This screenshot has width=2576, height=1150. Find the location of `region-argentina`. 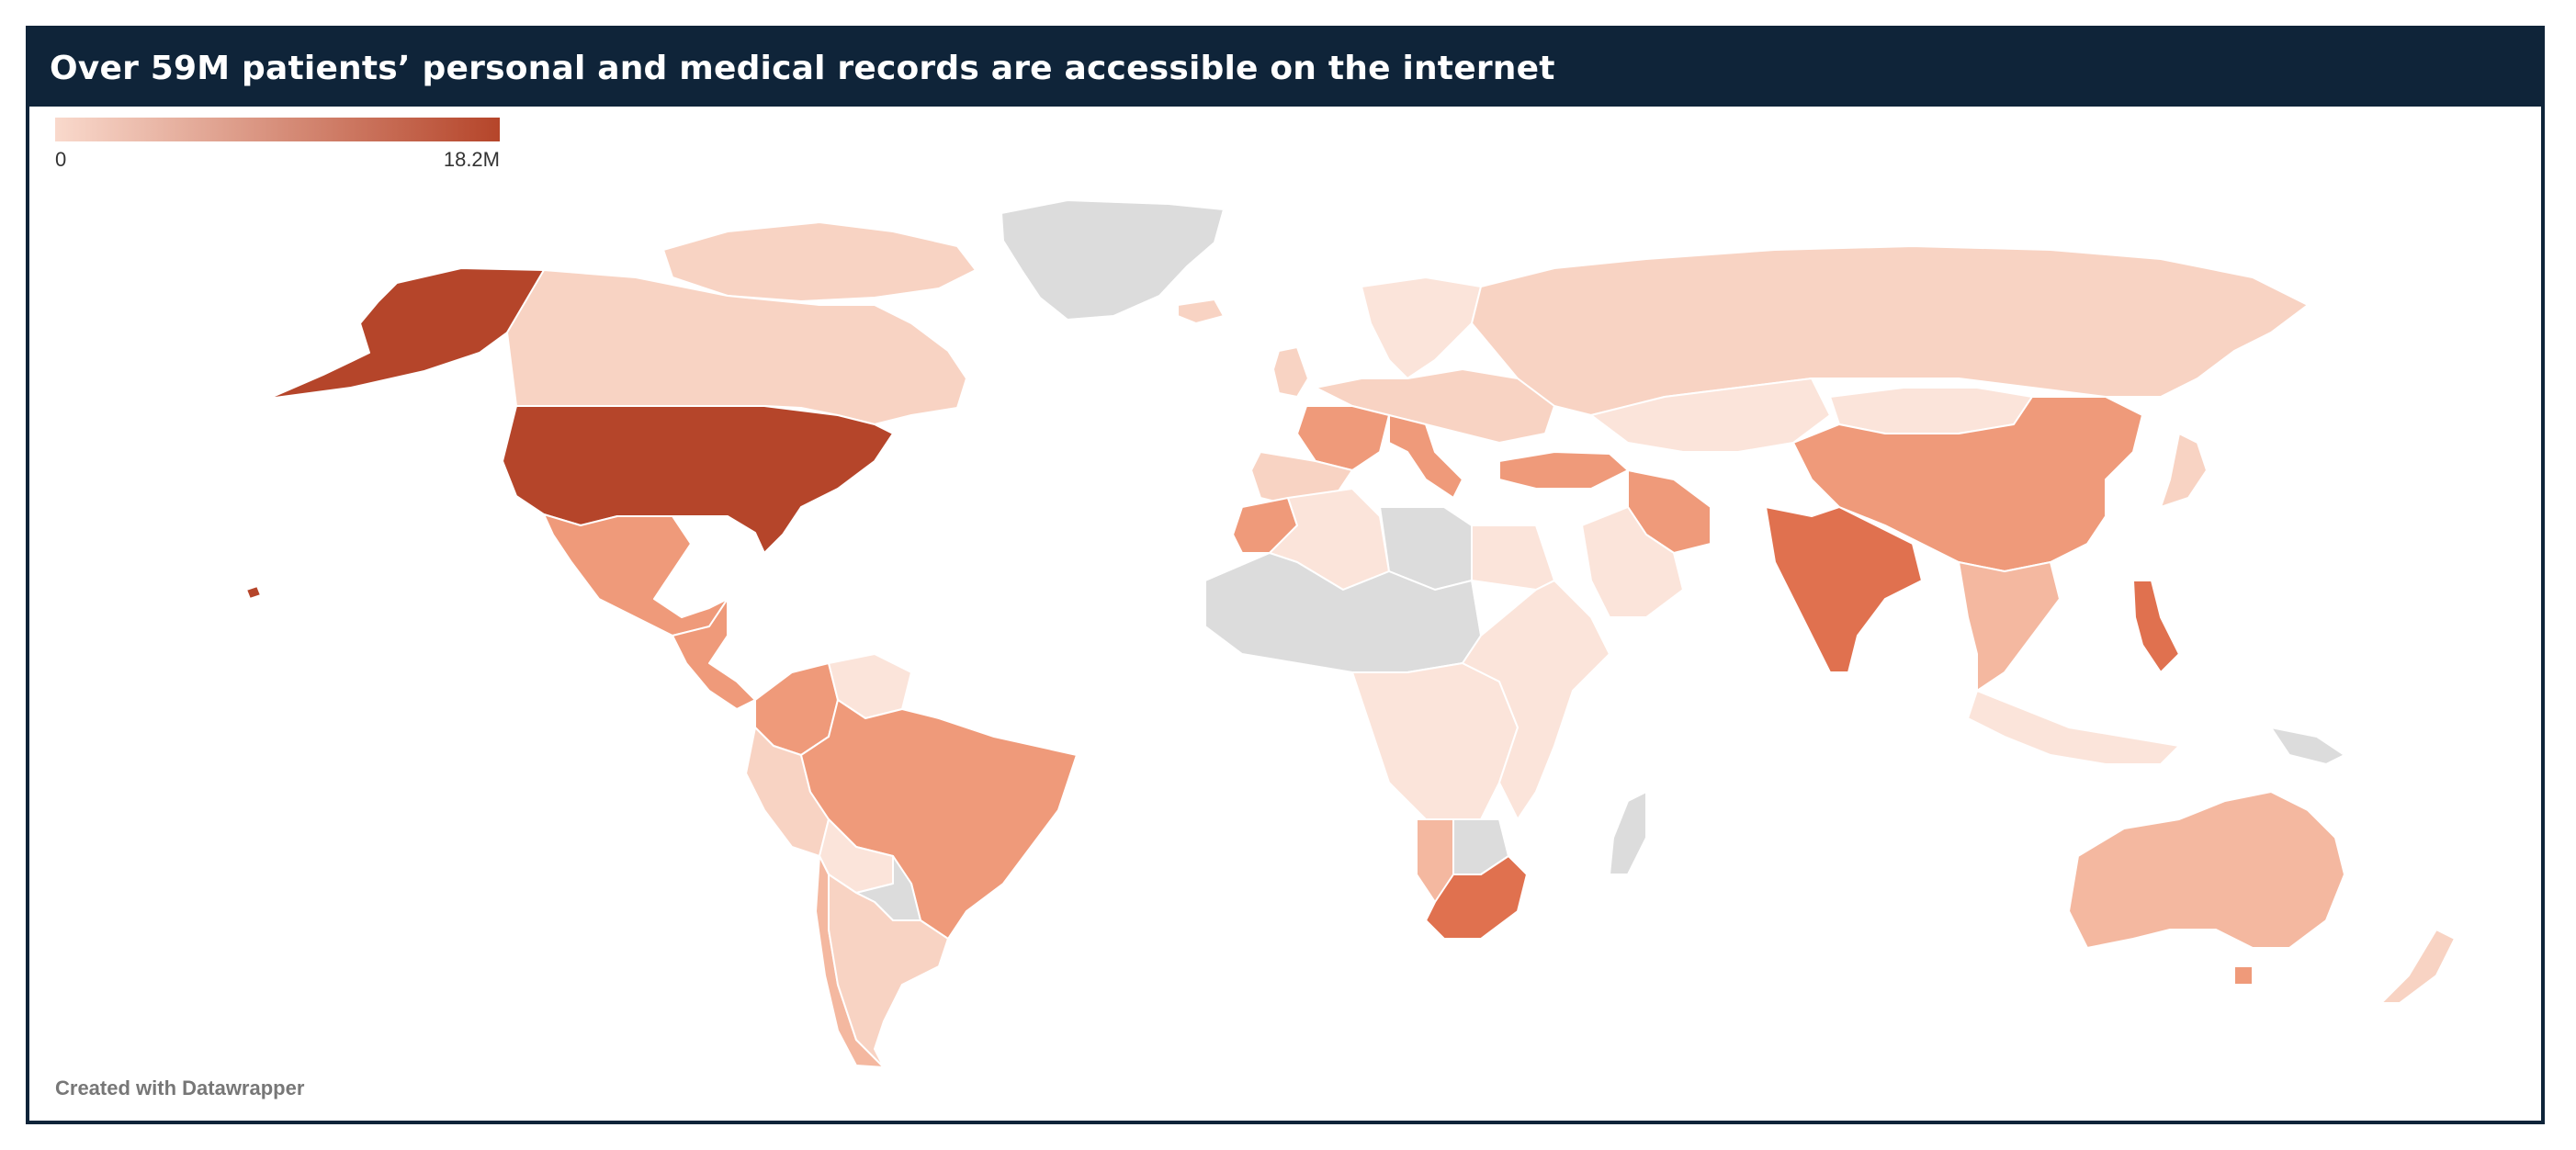

region-argentina is located at coordinates (888, 971).